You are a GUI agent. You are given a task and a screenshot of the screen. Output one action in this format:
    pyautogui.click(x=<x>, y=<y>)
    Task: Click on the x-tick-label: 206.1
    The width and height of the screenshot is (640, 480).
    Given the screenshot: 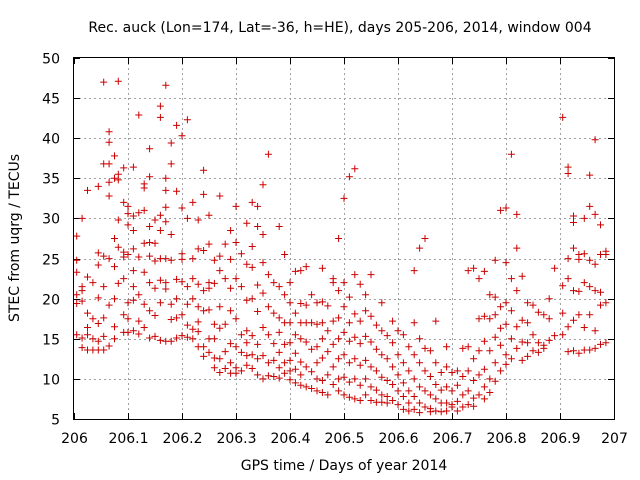 What is the action you would take?
    pyautogui.click(x=128, y=439)
    